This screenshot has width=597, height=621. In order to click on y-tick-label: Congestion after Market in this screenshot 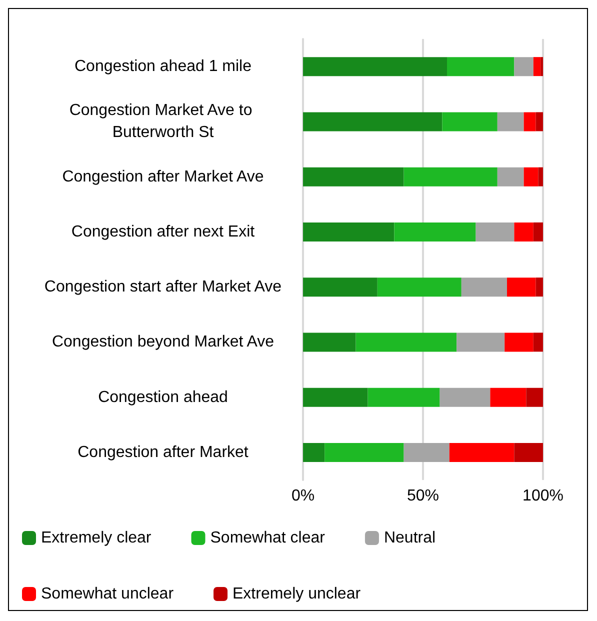, I will do `click(163, 452)`.